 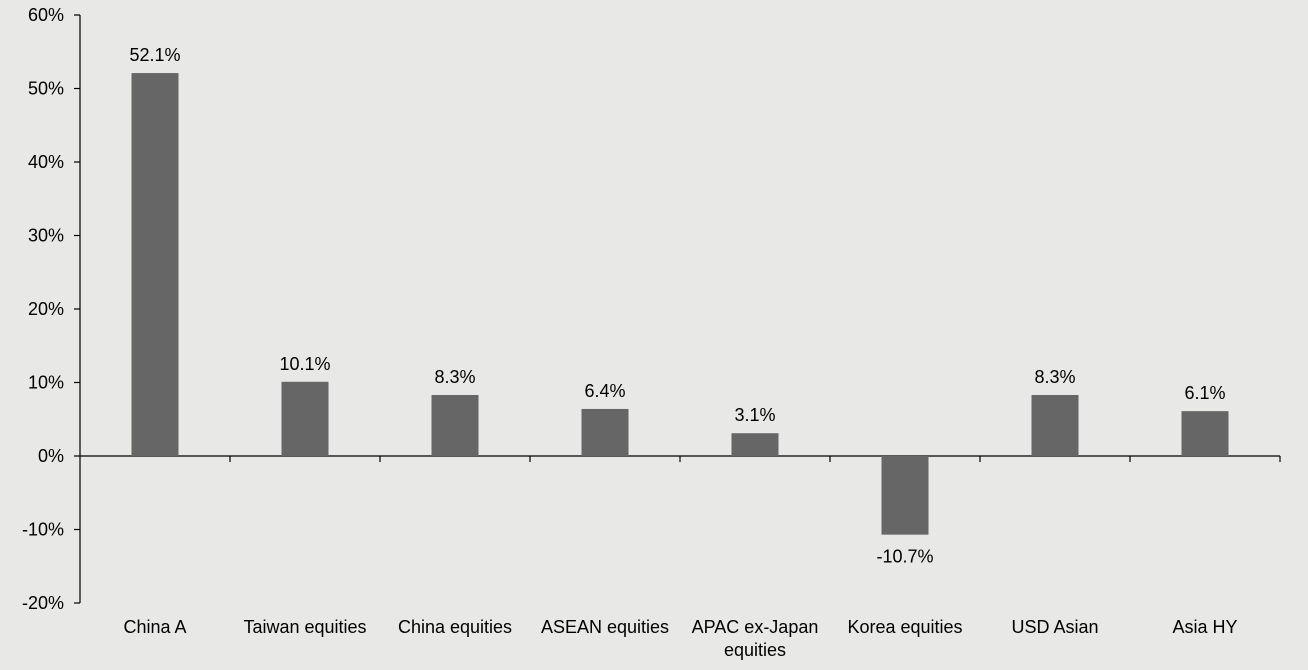 I want to click on y-tick-label: 30%, so click(x=46, y=236).